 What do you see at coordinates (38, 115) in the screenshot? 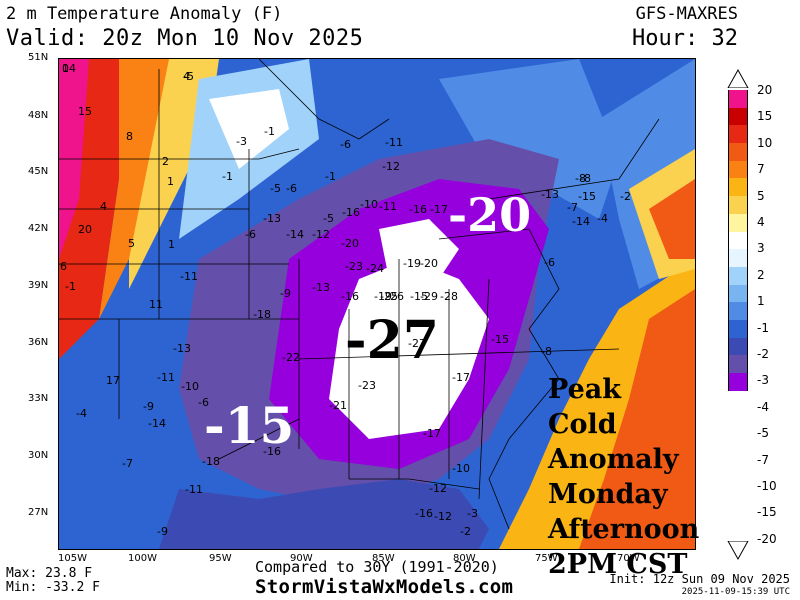
I see `lat-label: 48N` at bounding box center [38, 115].